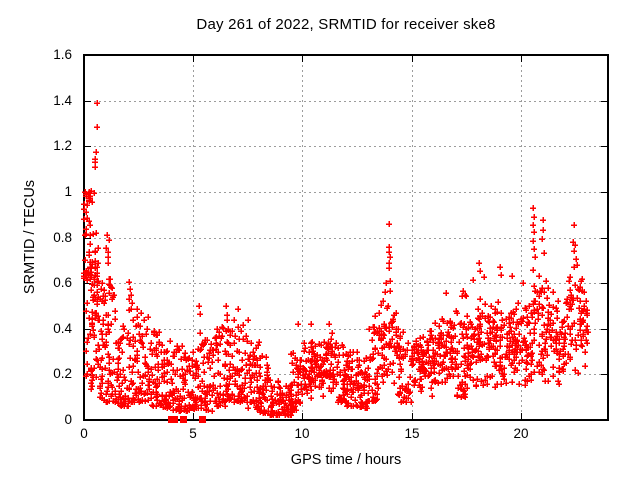 This screenshot has height=480, width=640. Describe the element at coordinates (521, 433) in the screenshot. I see `x-tick-label: 20` at that location.